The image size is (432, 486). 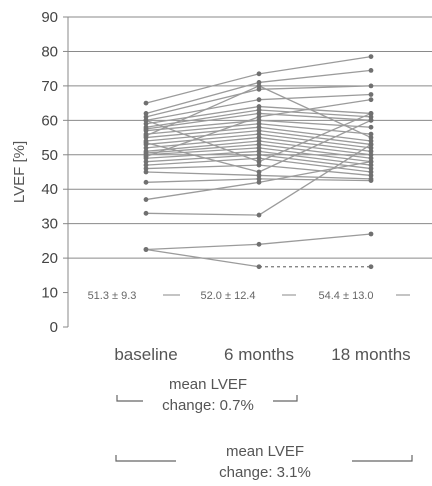 I want to click on bracket-baseline-18-months: mean LVEF change: 3.1%, so click(x=264, y=462).